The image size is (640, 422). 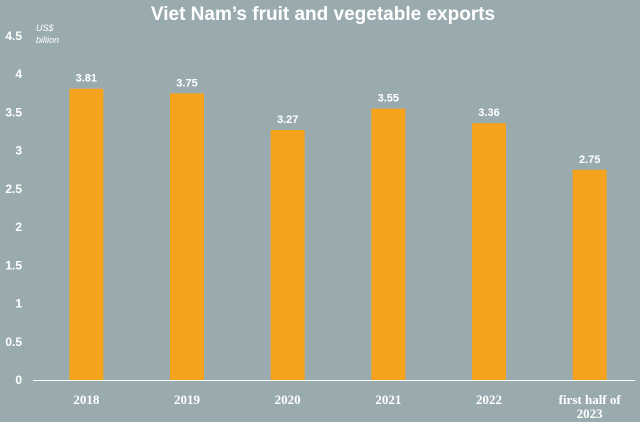 I want to click on x-tick-label: first half of, so click(x=590, y=399).